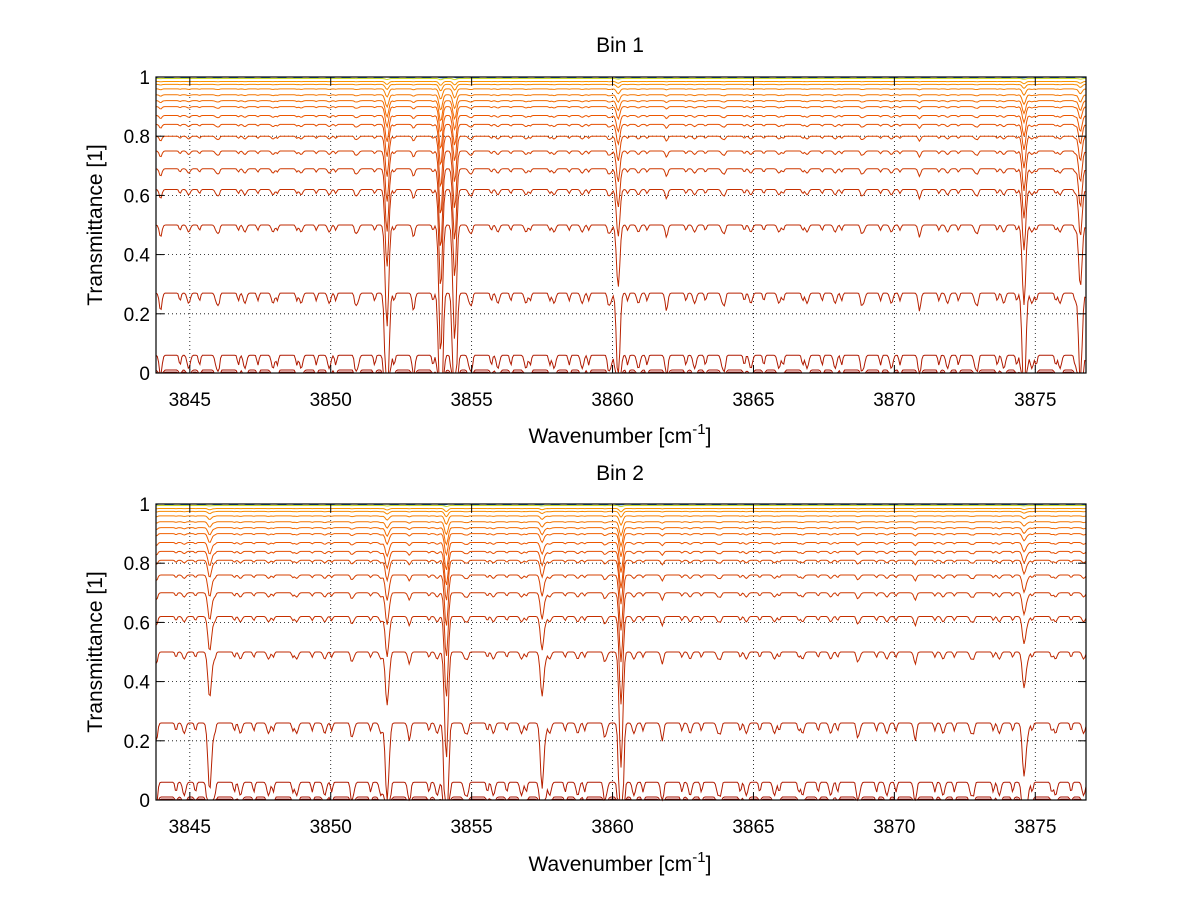  Describe the element at coordinates (620, 45) in the screenshot. I see `chart-title: Bin 1` at that location.